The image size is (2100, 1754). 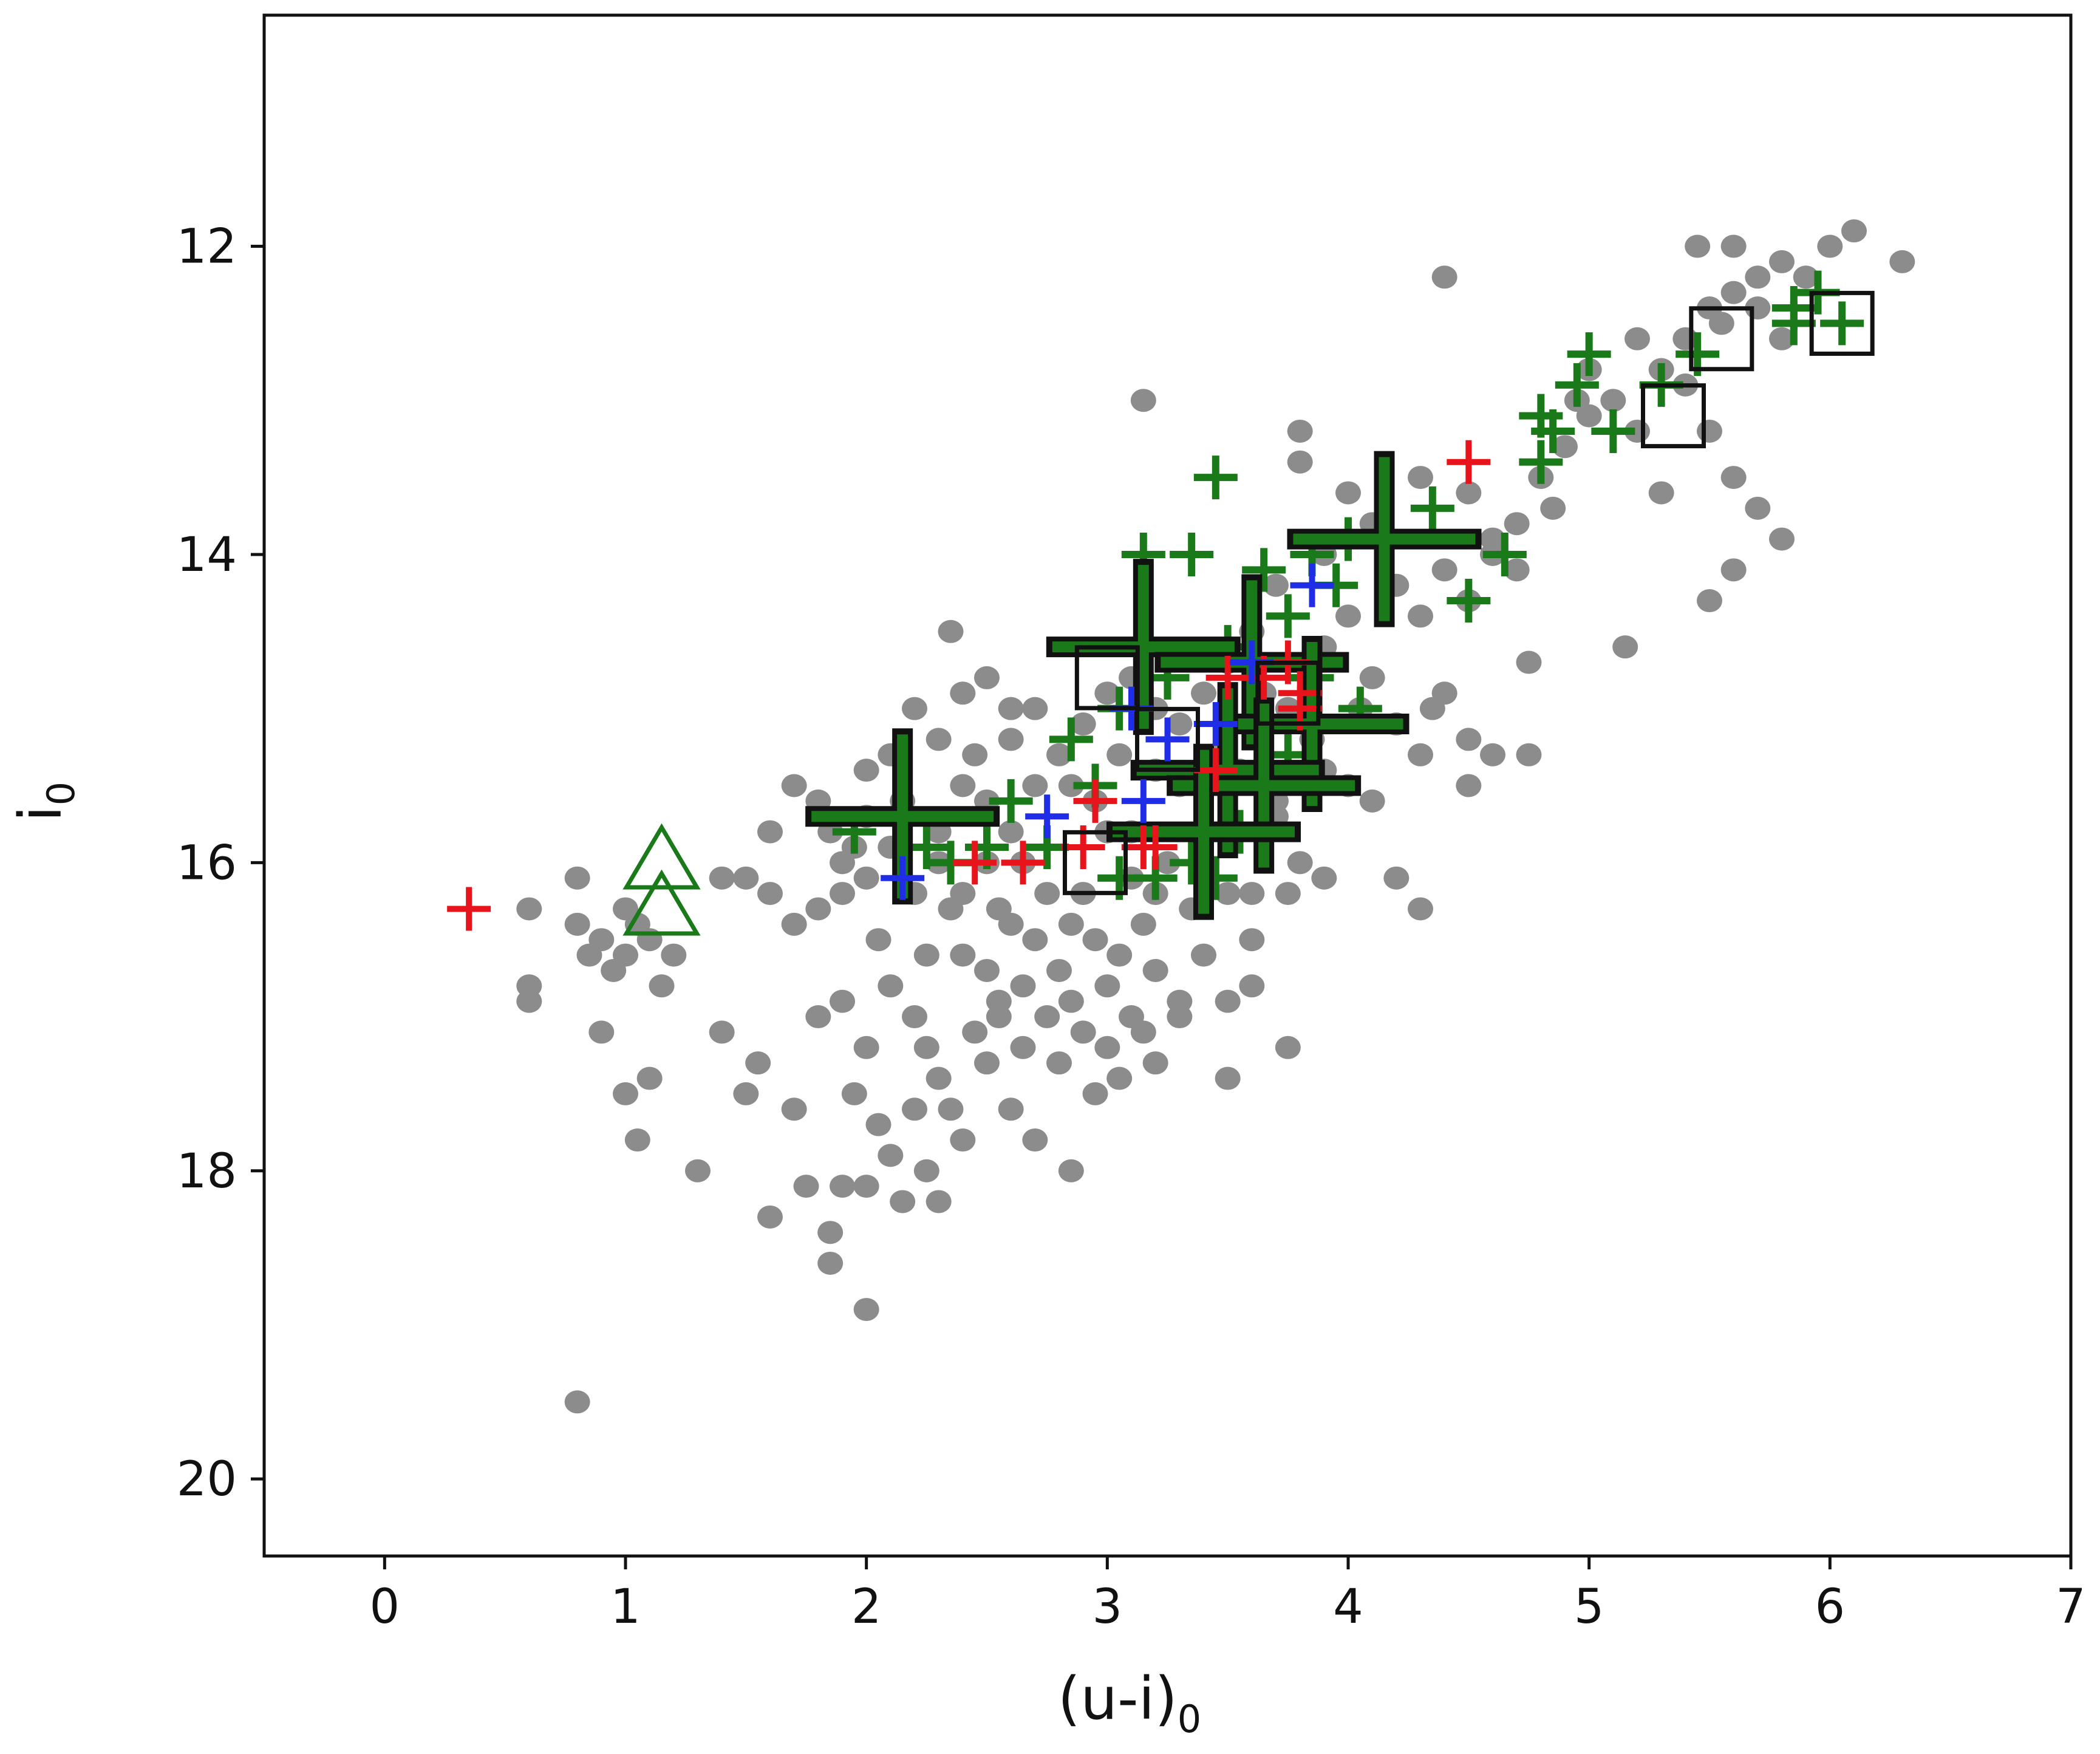 I want to click on x-tick-label: 7, so click(x=2071, y=1607).